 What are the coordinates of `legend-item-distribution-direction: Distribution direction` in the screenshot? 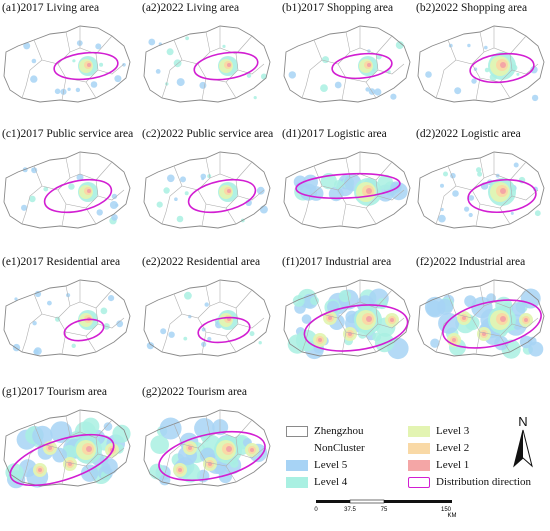 It's located at (469, 482).